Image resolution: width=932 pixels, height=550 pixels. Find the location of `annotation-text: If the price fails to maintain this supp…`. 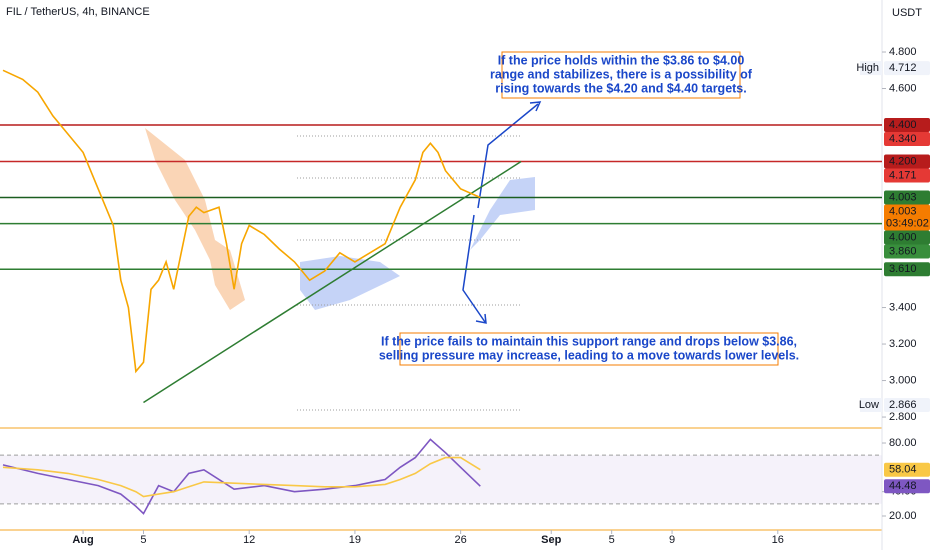

annotation-text: If the price fails to maintain this supp… is located at coordinates (589, 341).